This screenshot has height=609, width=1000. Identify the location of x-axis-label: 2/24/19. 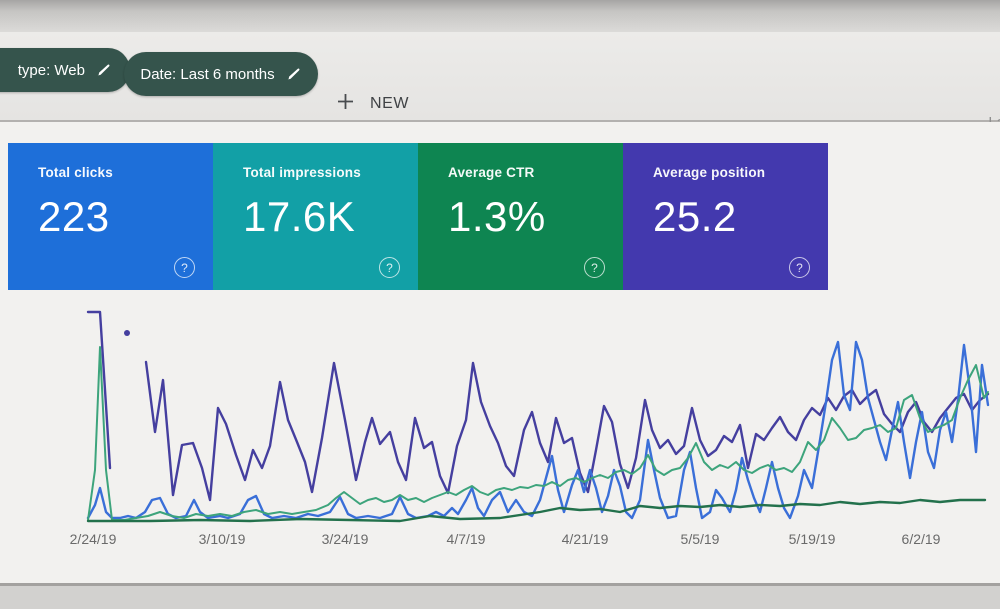
(93, 539).